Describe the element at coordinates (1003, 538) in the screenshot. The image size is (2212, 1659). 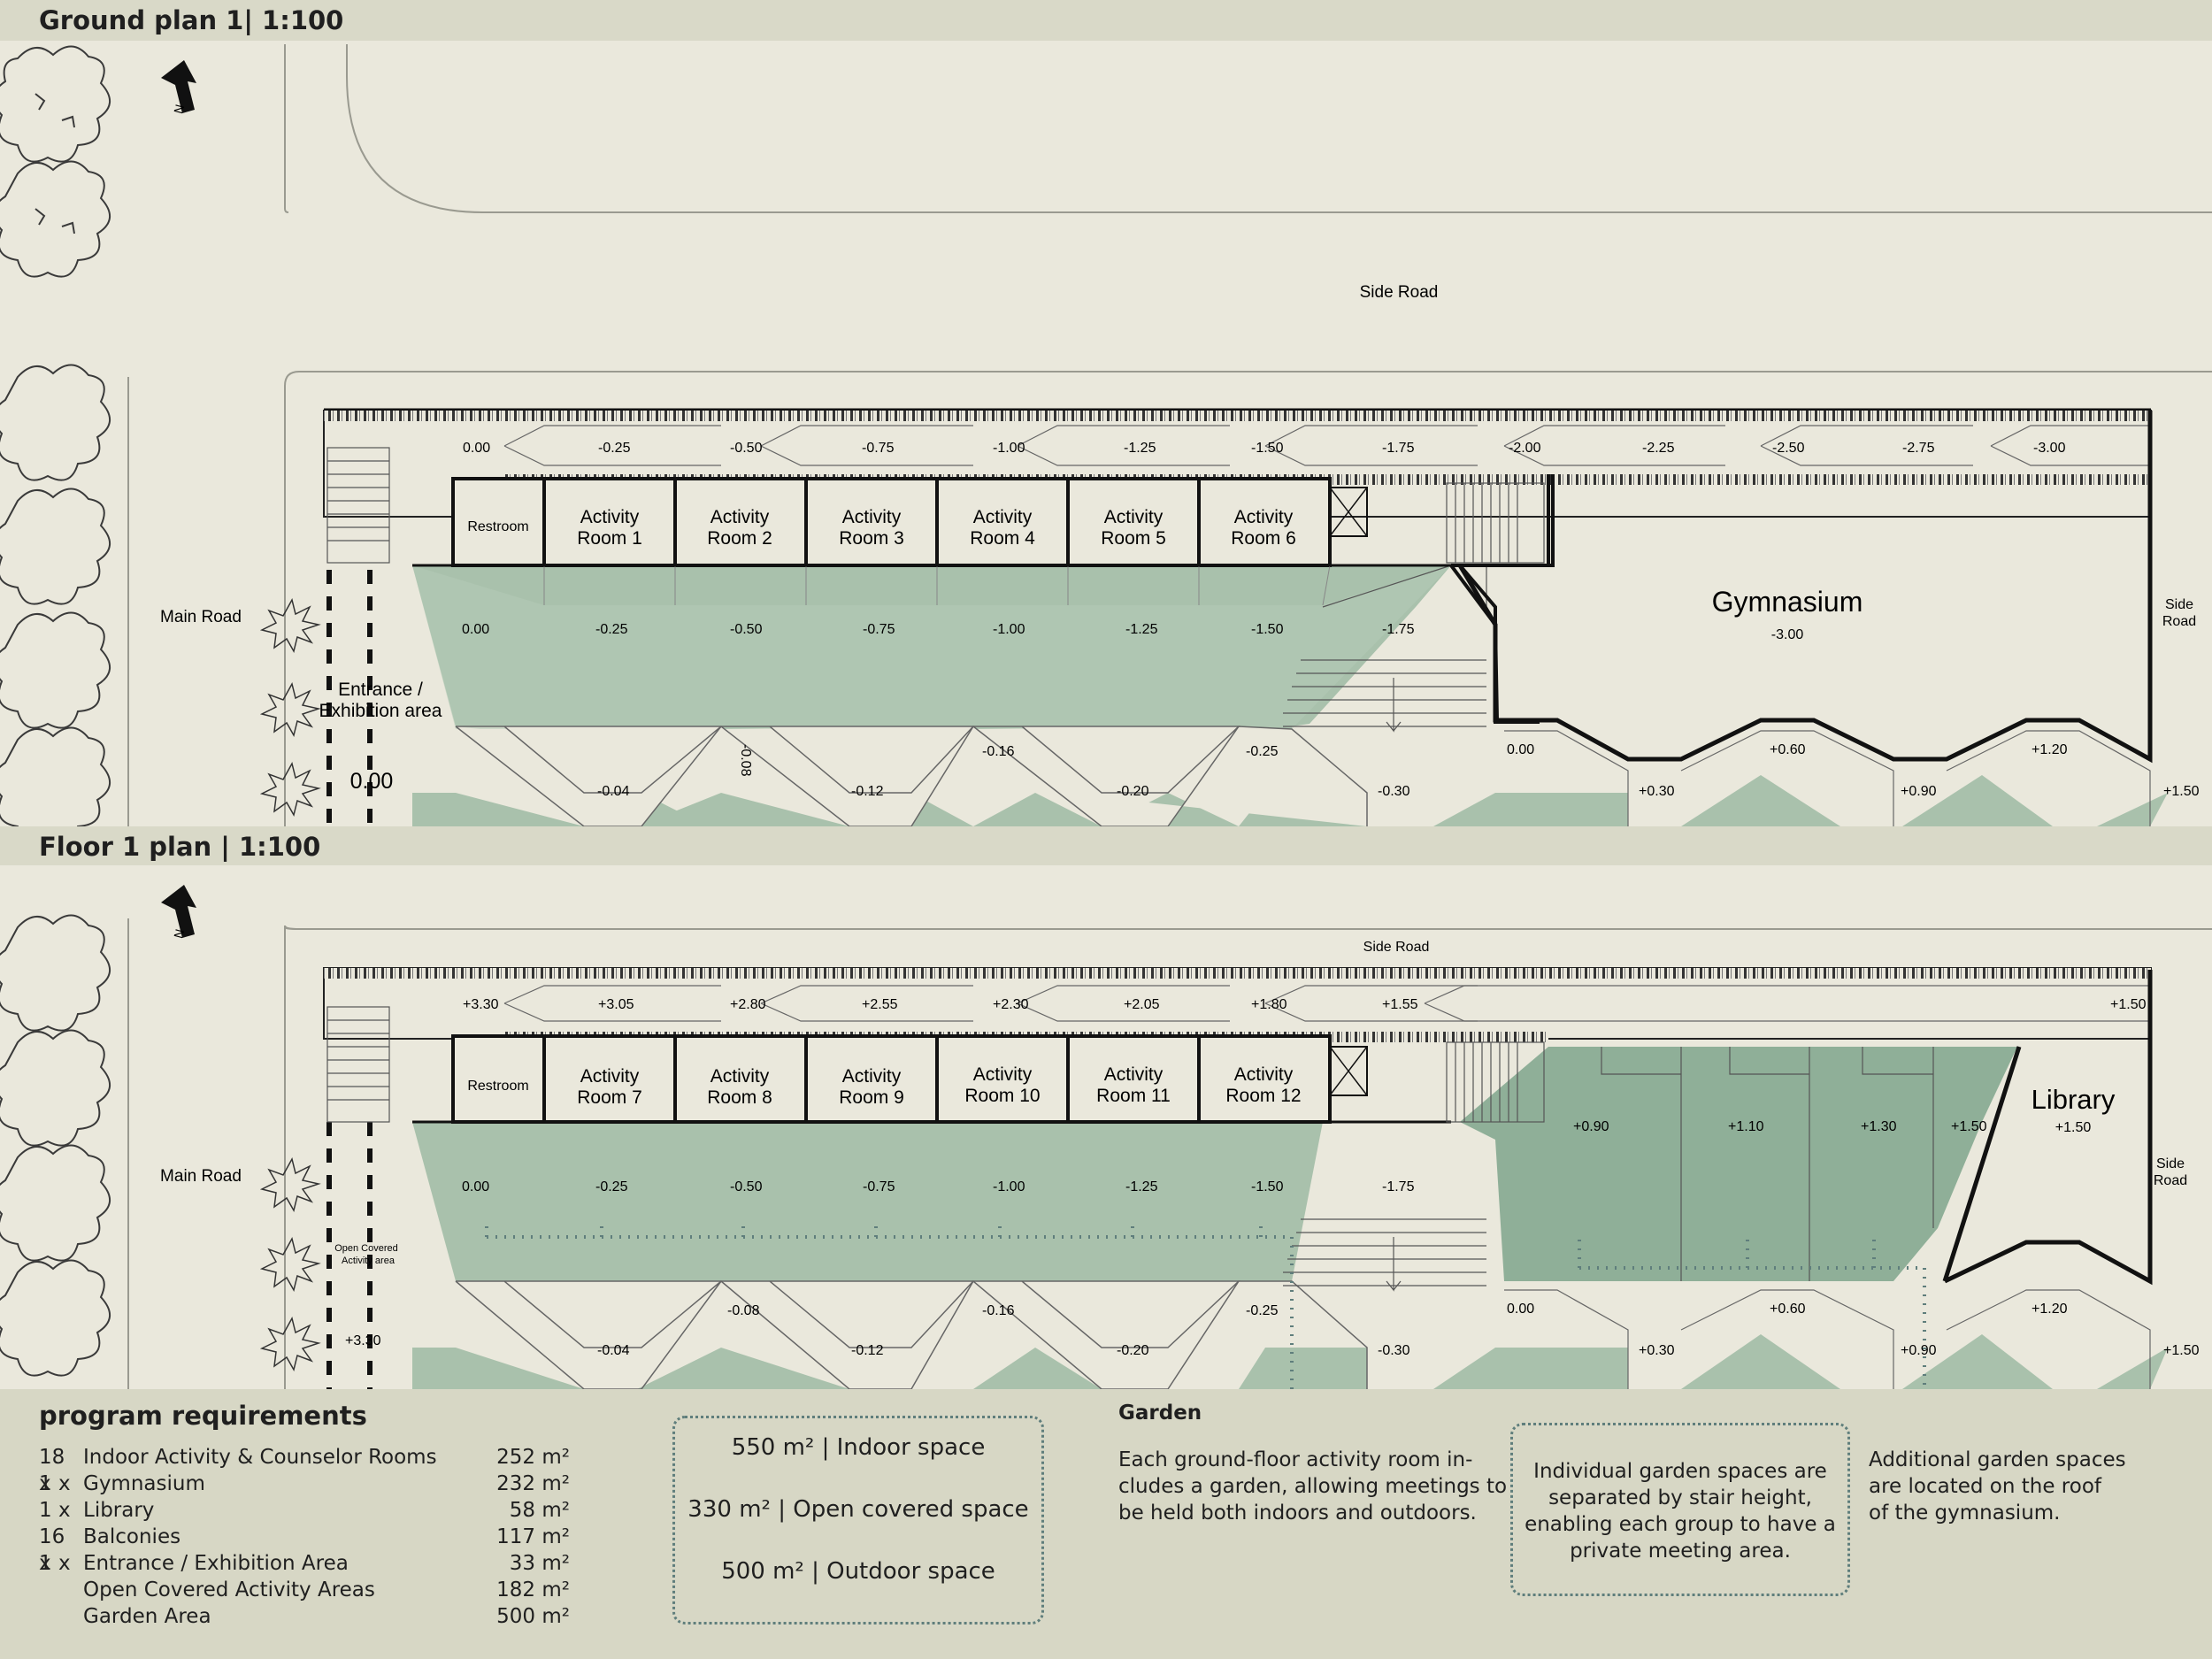
I see `svg-text: Room 4` at that location.